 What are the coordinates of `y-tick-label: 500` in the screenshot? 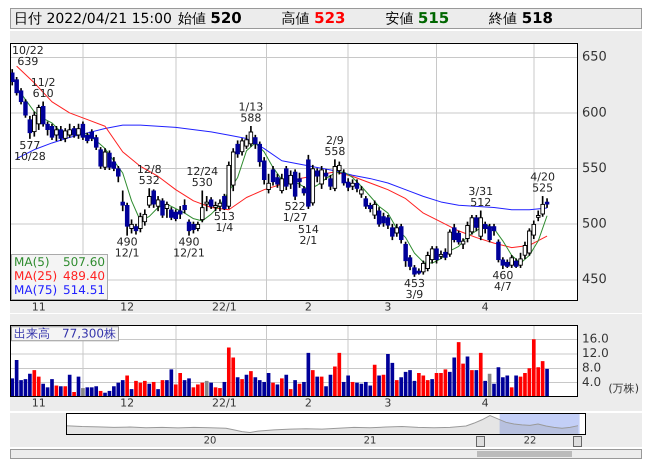 It's located at (594, 224).